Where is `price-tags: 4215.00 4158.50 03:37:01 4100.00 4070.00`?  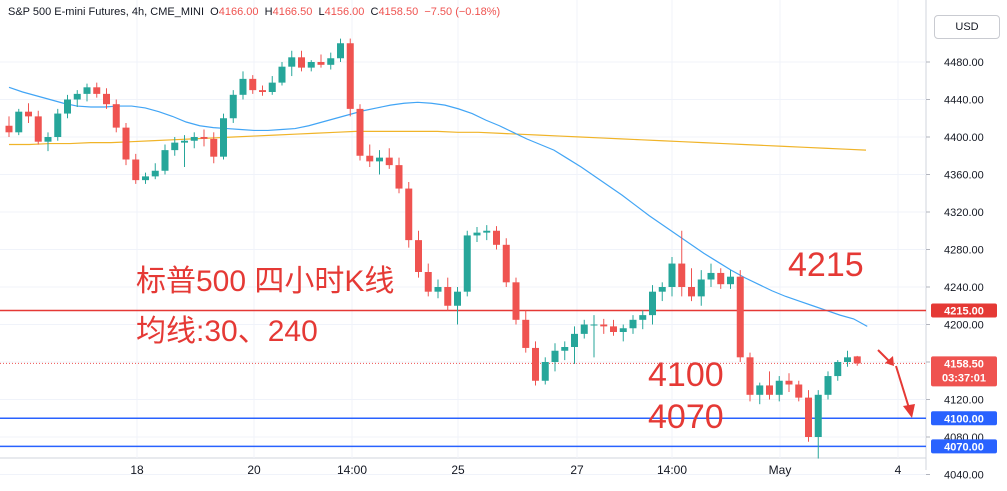 price-tags: 4215.00 4158.50 03:37:01 4100.00 4070.00 is located at coordinates (964, 378).